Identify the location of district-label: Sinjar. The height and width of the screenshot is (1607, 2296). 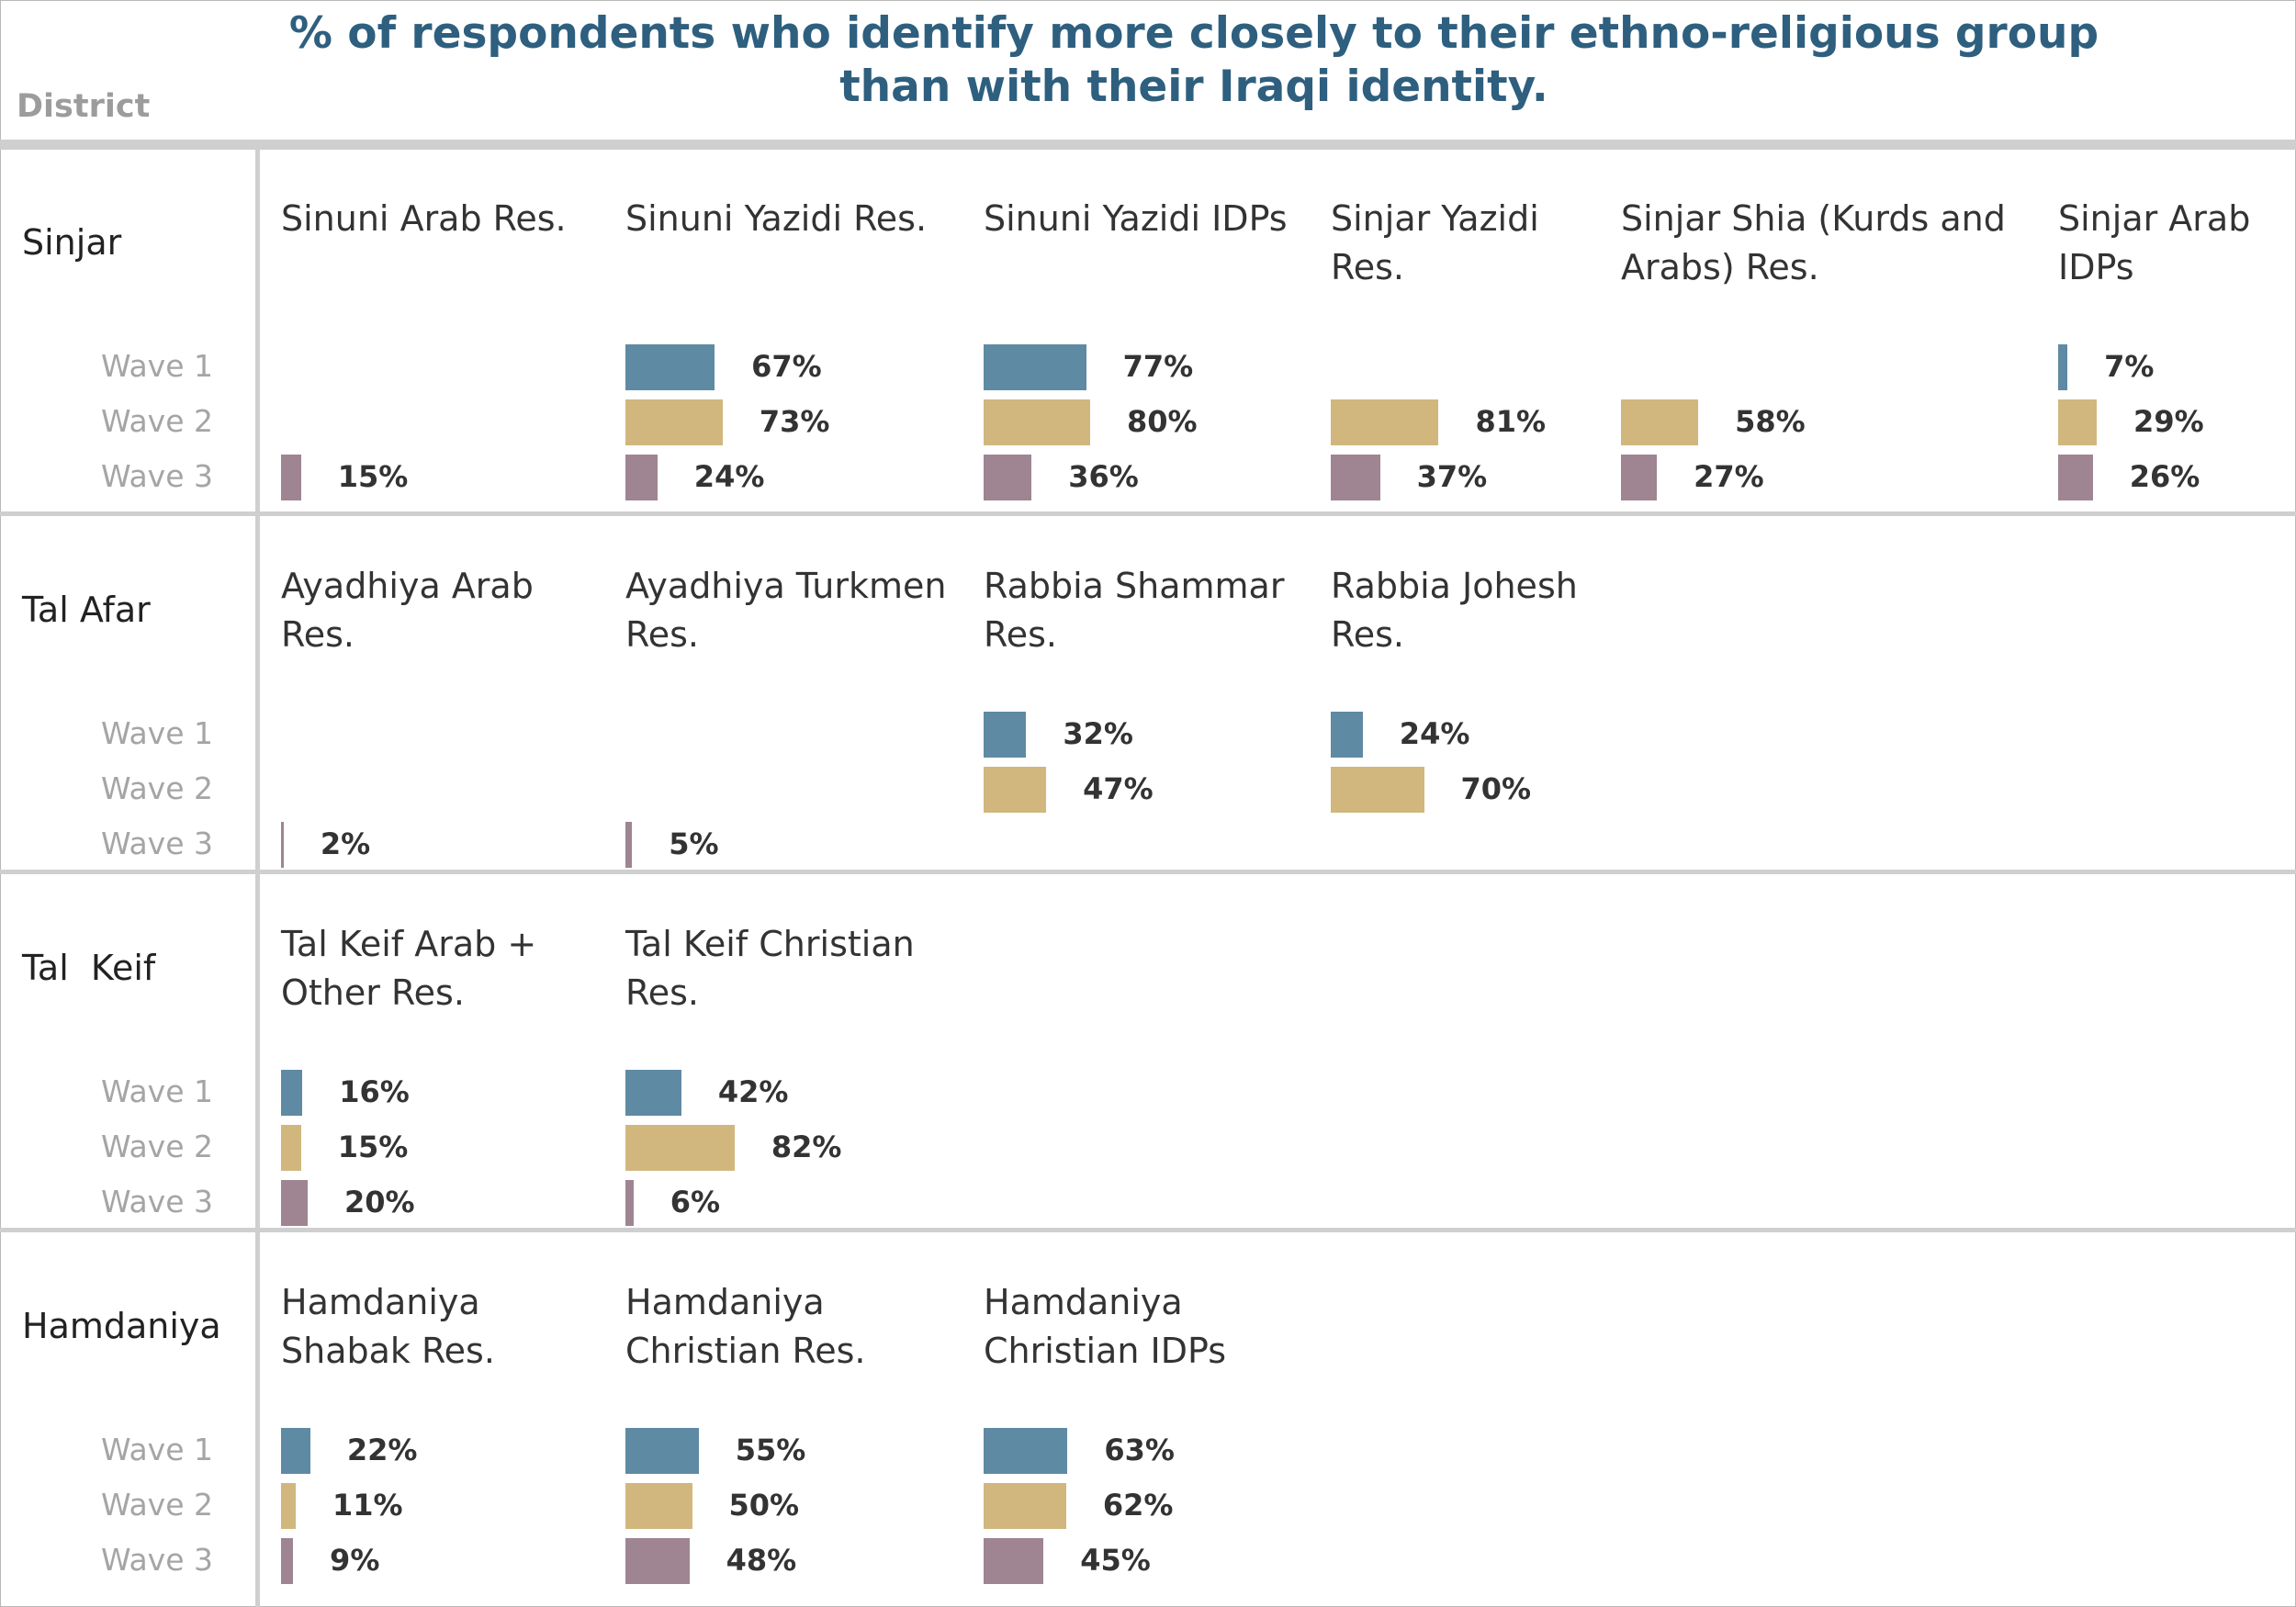
(72, 242).